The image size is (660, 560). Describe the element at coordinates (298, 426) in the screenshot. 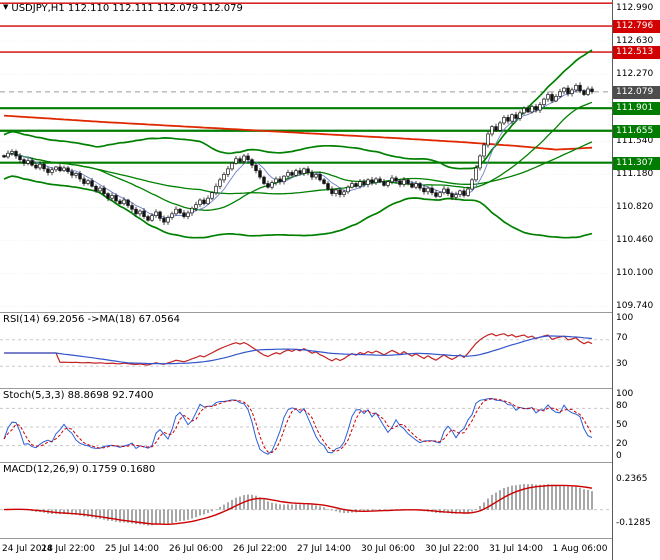

I see `stoch-d-line` at that location.